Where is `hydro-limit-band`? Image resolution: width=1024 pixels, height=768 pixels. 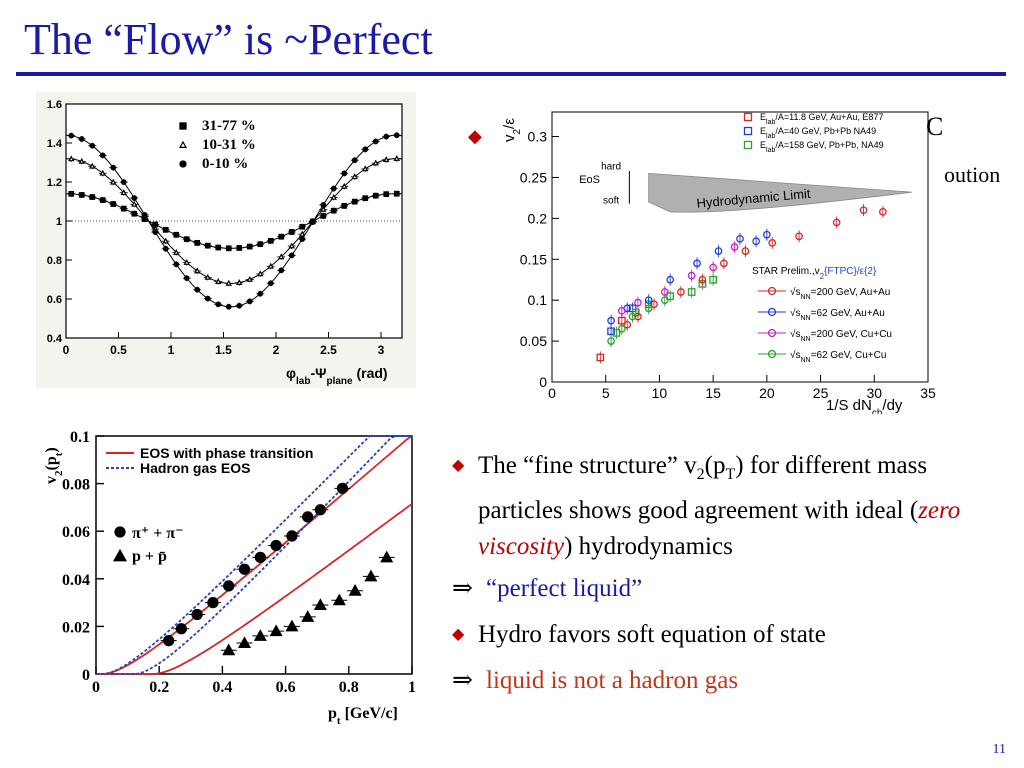
hydro-limit-band is located at coordinates (780, 192).